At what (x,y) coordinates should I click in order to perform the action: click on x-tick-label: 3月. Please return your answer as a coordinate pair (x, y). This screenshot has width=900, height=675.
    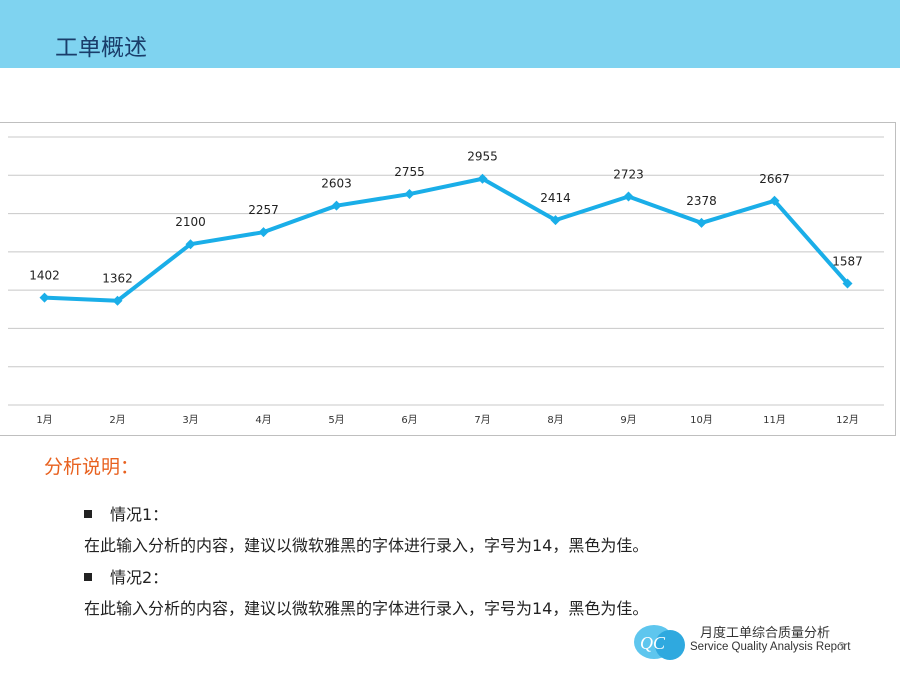
    Looking at the image, I should click on (190, 420).